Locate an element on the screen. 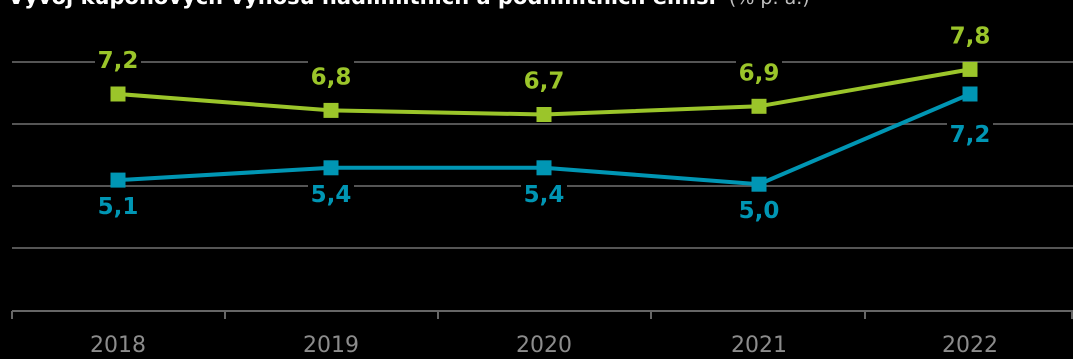 This screenshot has height=359, width=1073. data-point-1-2022 is located at coordinates (970, 94).